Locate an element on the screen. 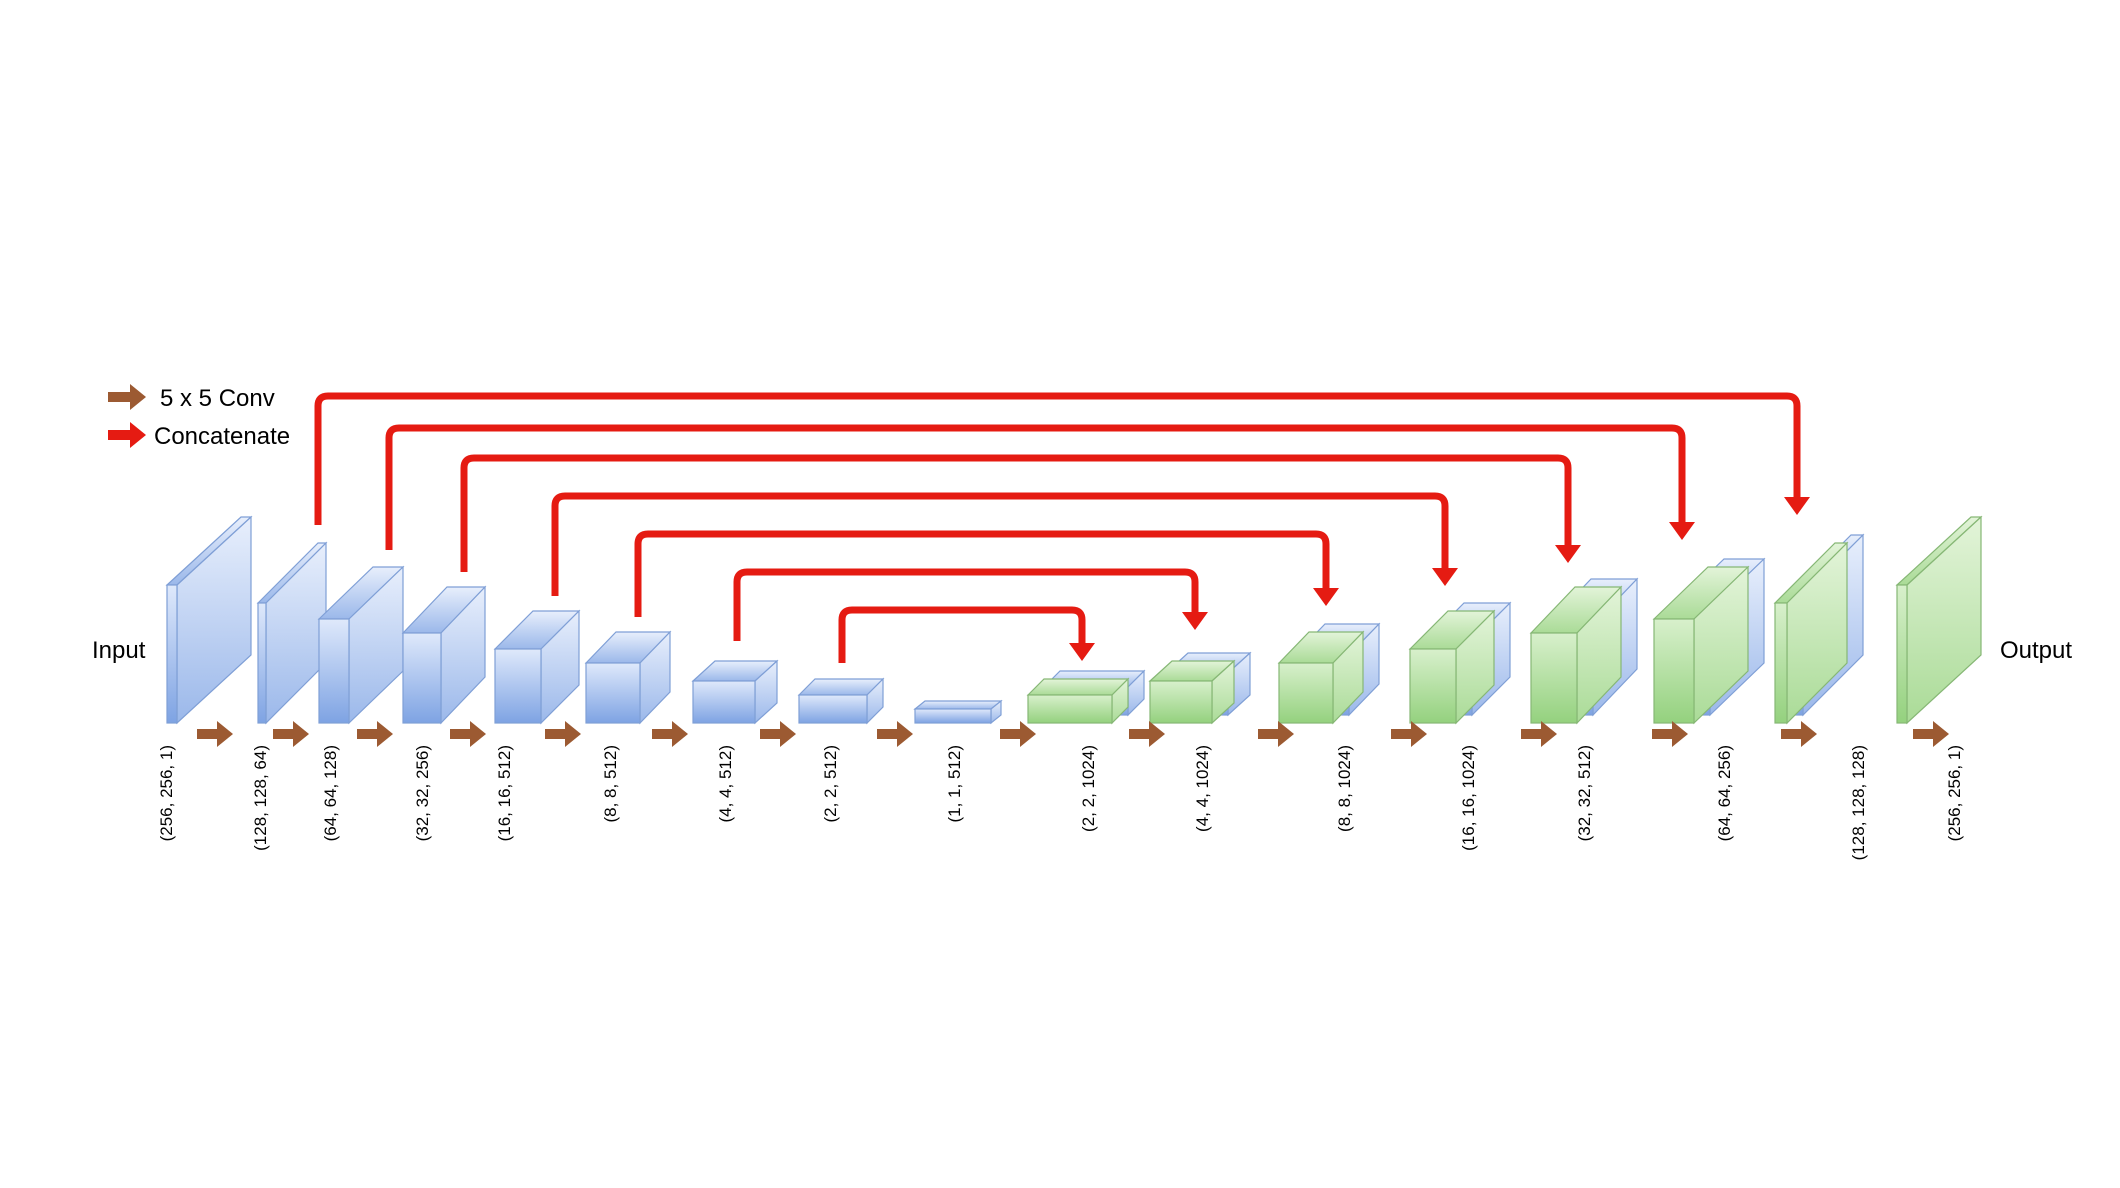 The image size is (2120, 1188). concat-arrow-icon is located at coordinates (127, 435).